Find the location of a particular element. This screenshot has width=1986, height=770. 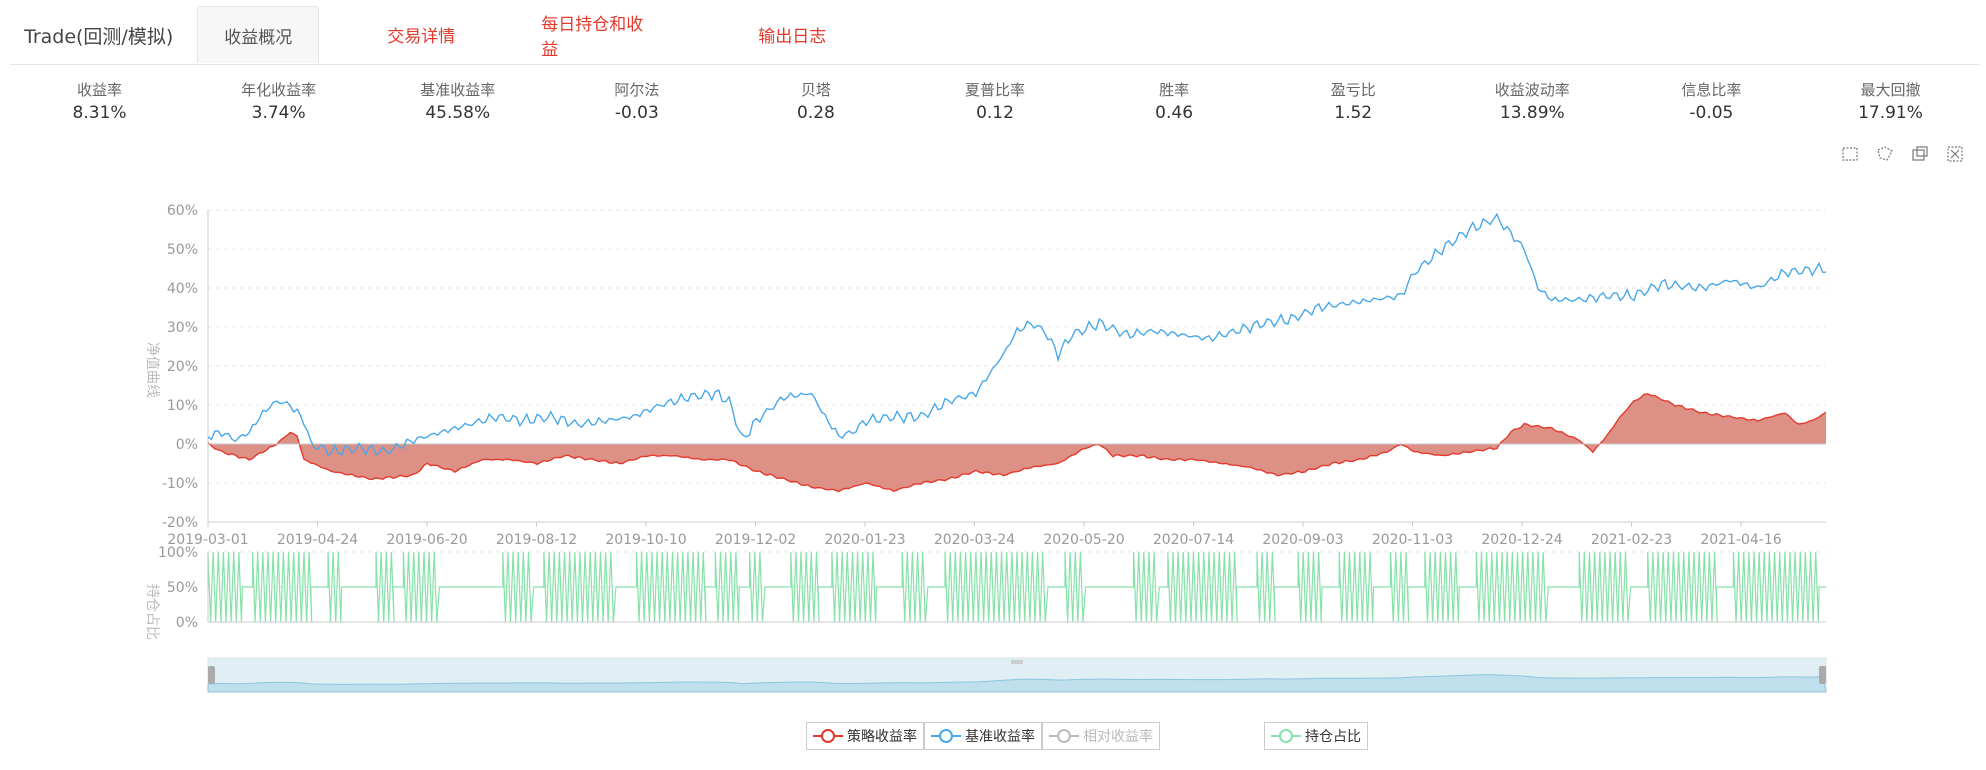

y-tick-label: -20% is located at coordinates (180, 523).